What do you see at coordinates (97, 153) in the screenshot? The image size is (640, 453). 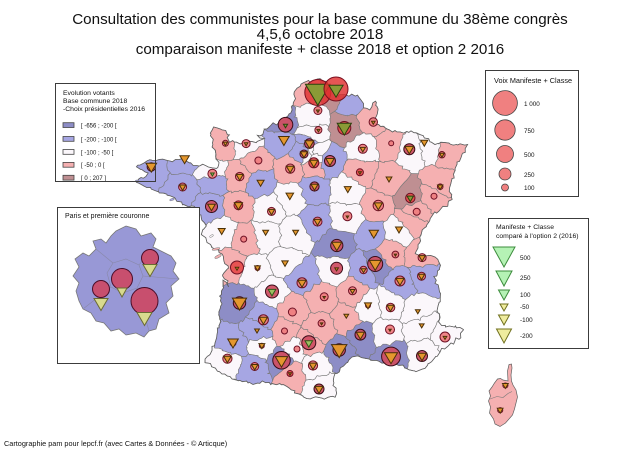 I see `svg-text: [ -100 ; -50 [` at bounding box center [97, 153].